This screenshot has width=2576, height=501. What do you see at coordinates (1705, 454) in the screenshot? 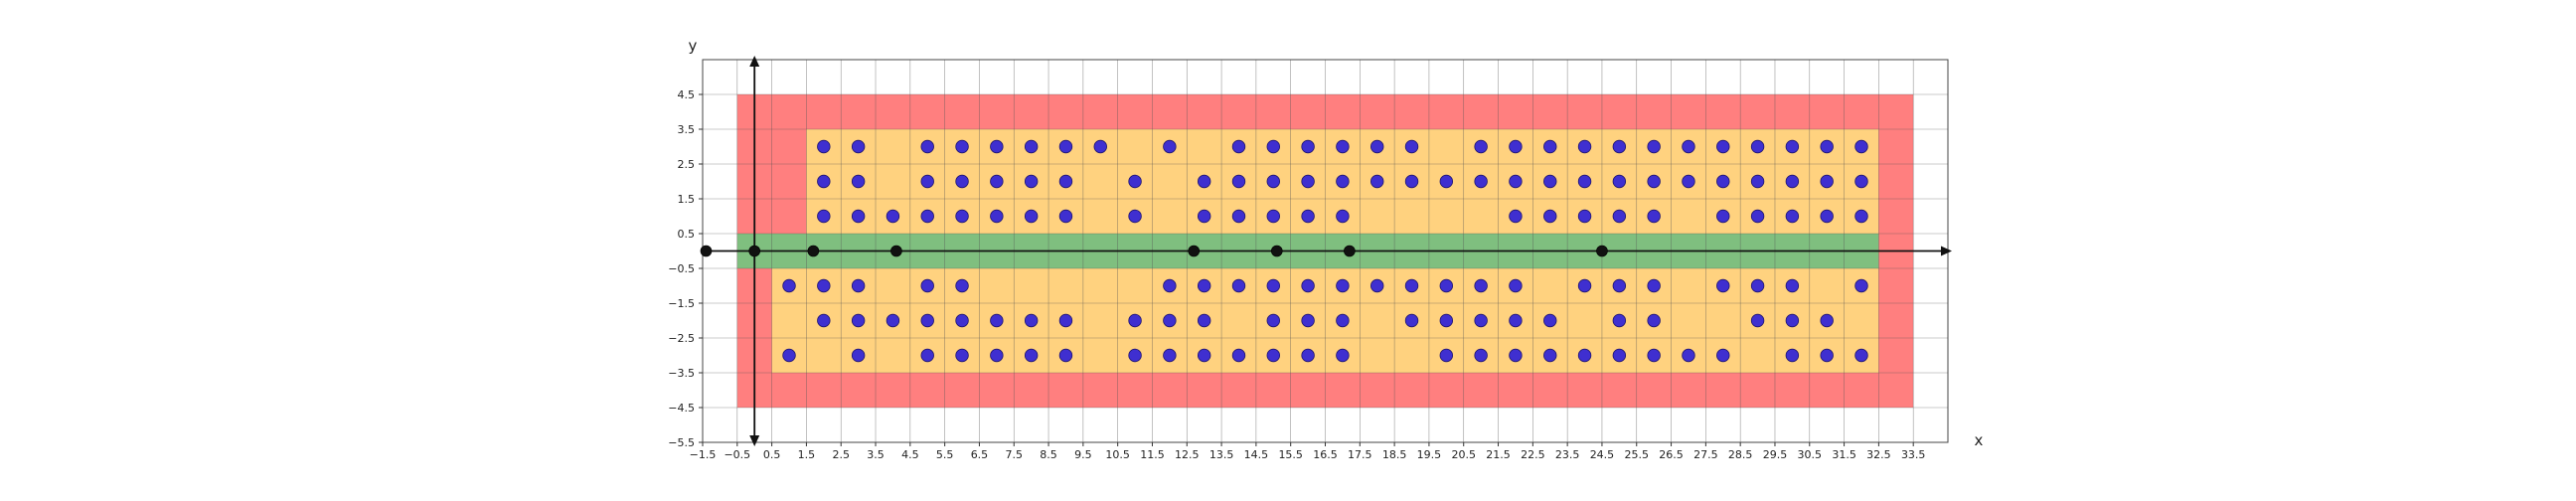
I see `x-tick-label: 27.5` at bounding box center [1705, 454].